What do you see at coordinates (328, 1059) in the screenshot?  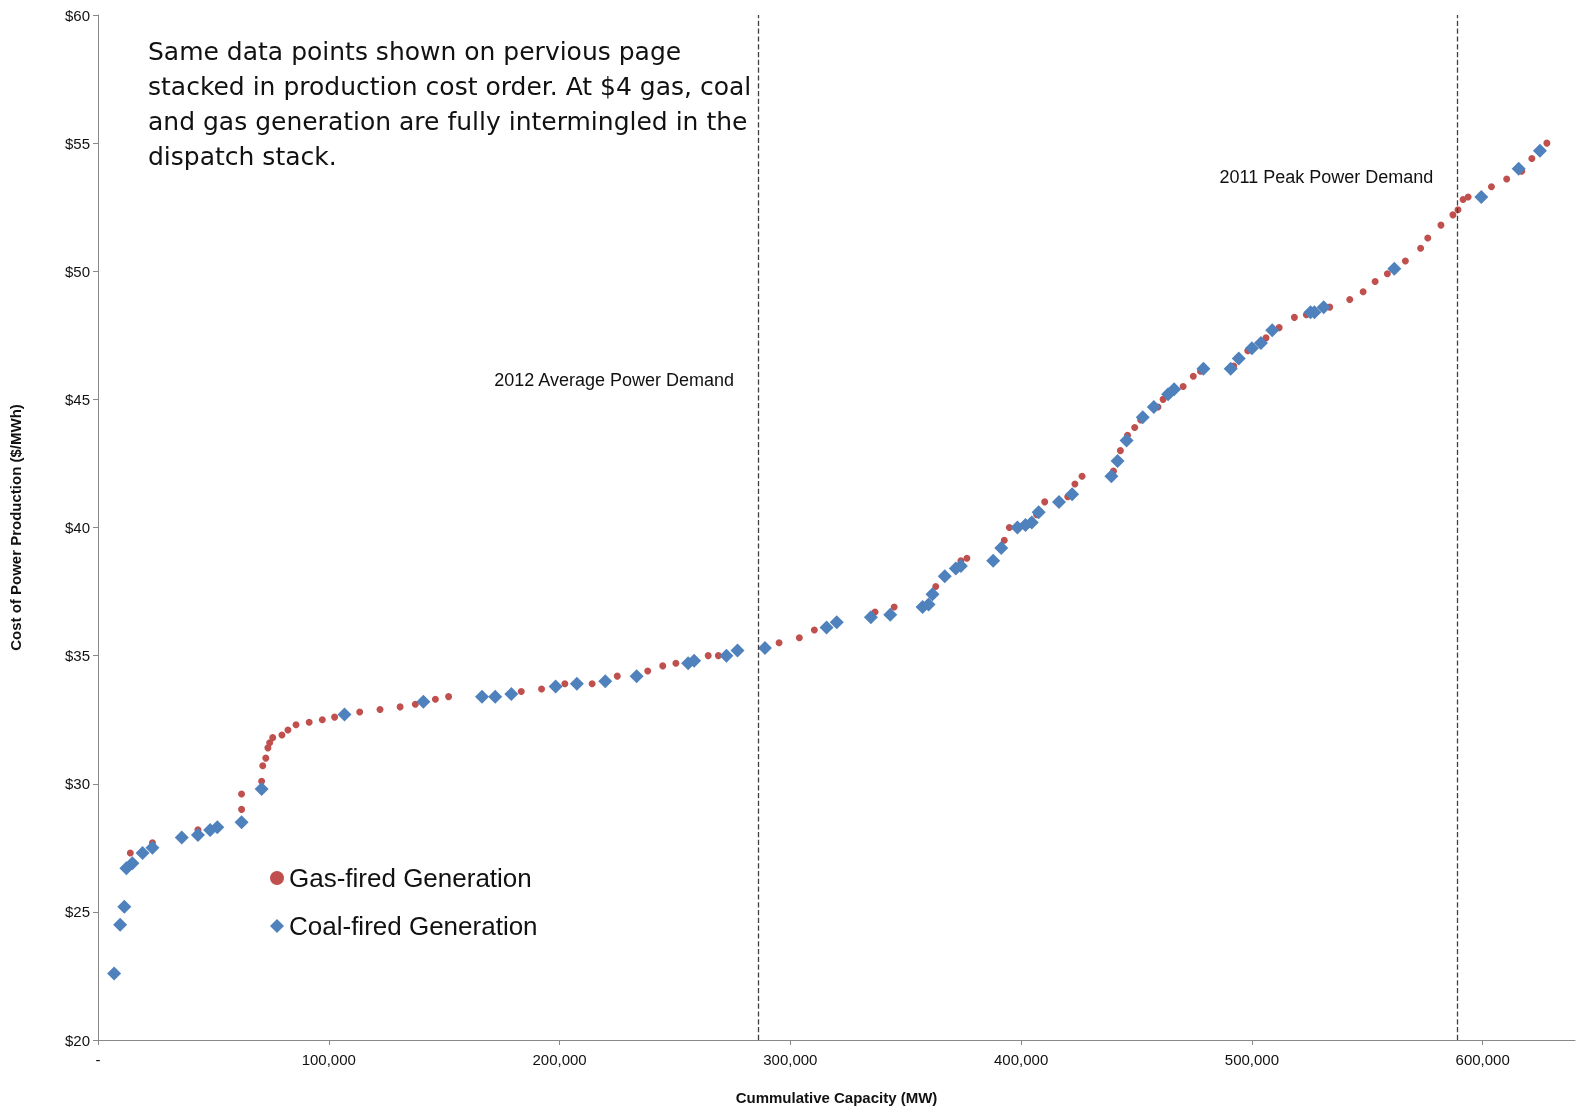 I see `x-tick-label: 100,000` at bounding box center [328, 1059].